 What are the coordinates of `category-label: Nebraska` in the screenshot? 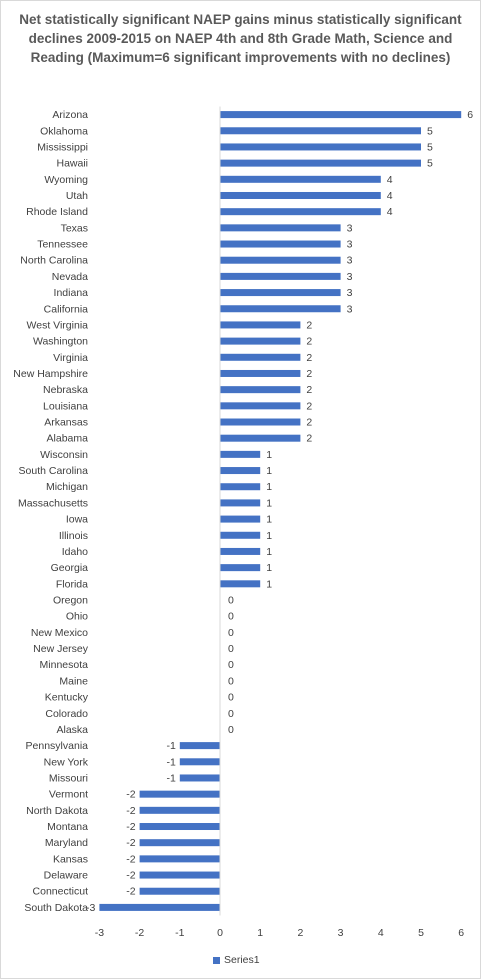 It's located at (65, 390).